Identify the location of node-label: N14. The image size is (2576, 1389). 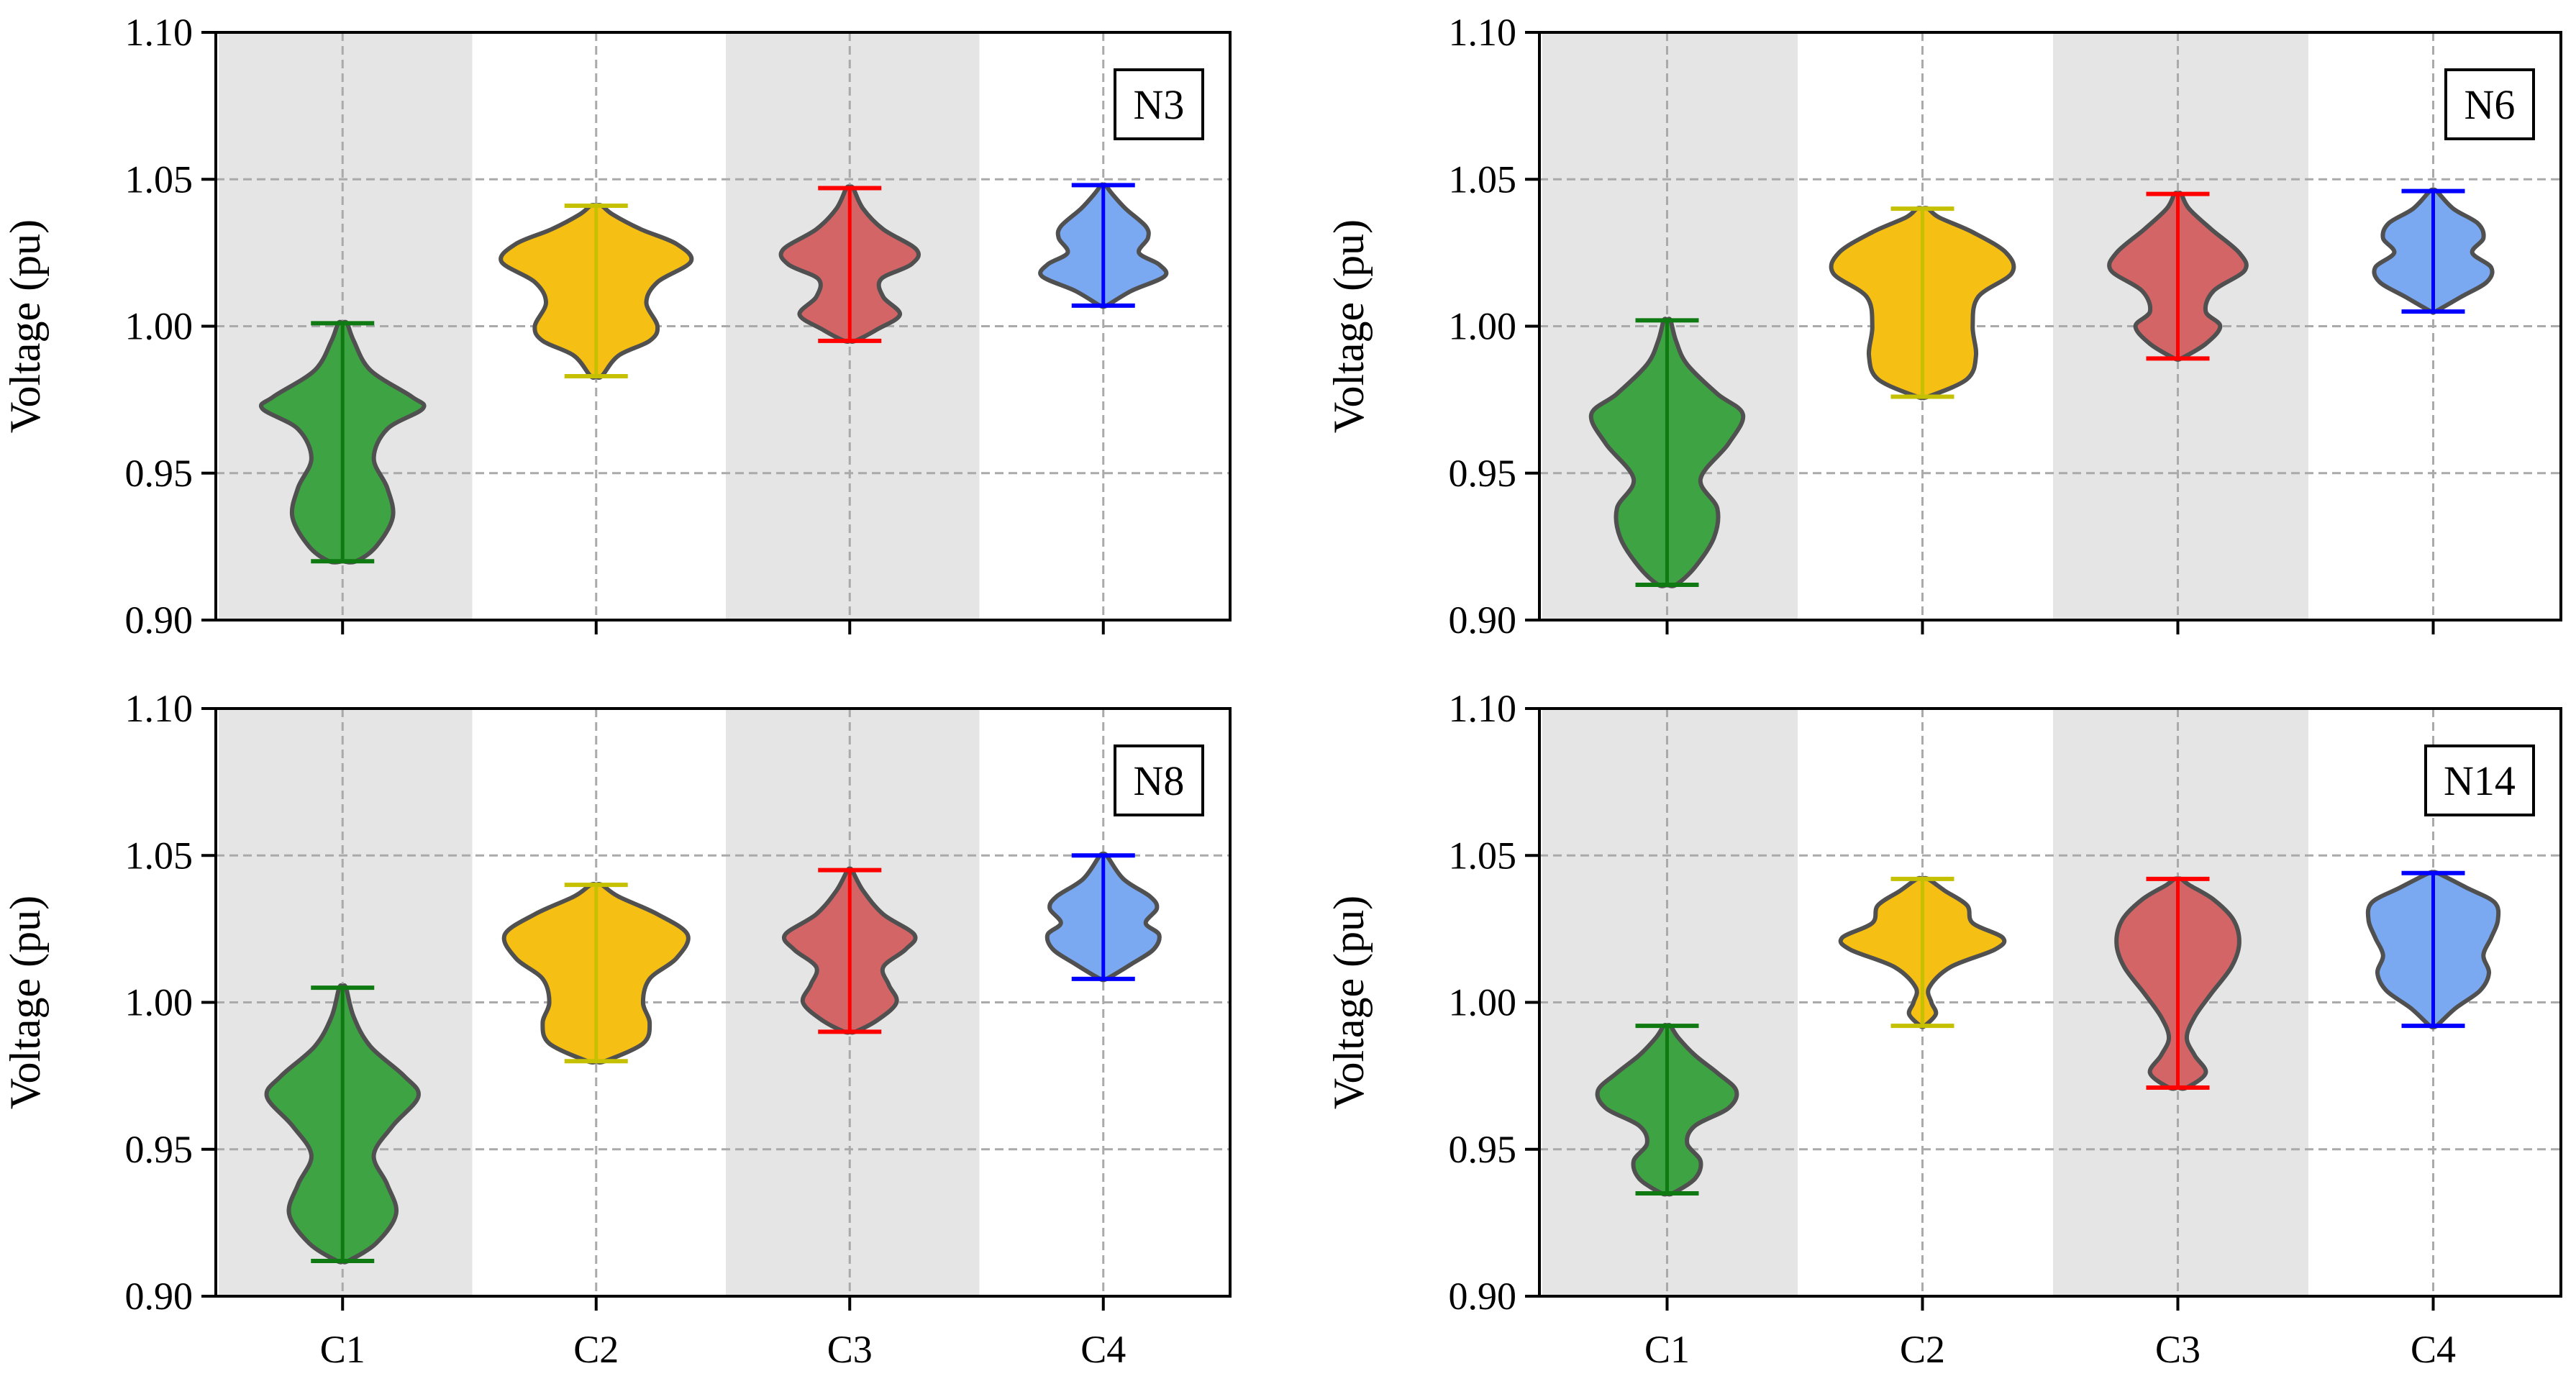
(2480, 781).